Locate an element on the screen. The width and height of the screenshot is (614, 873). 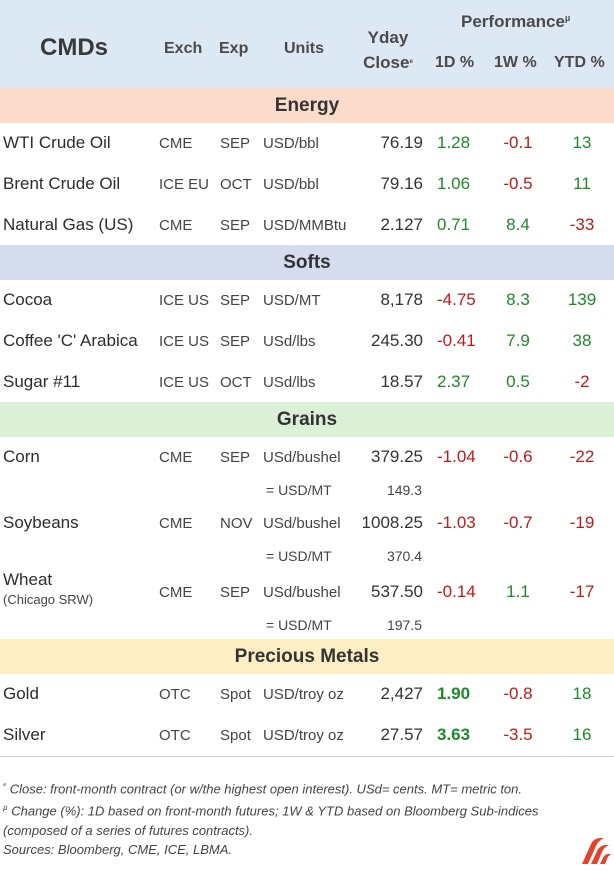
change-ytd-cell: -17 is located at coordinates (582, 591).